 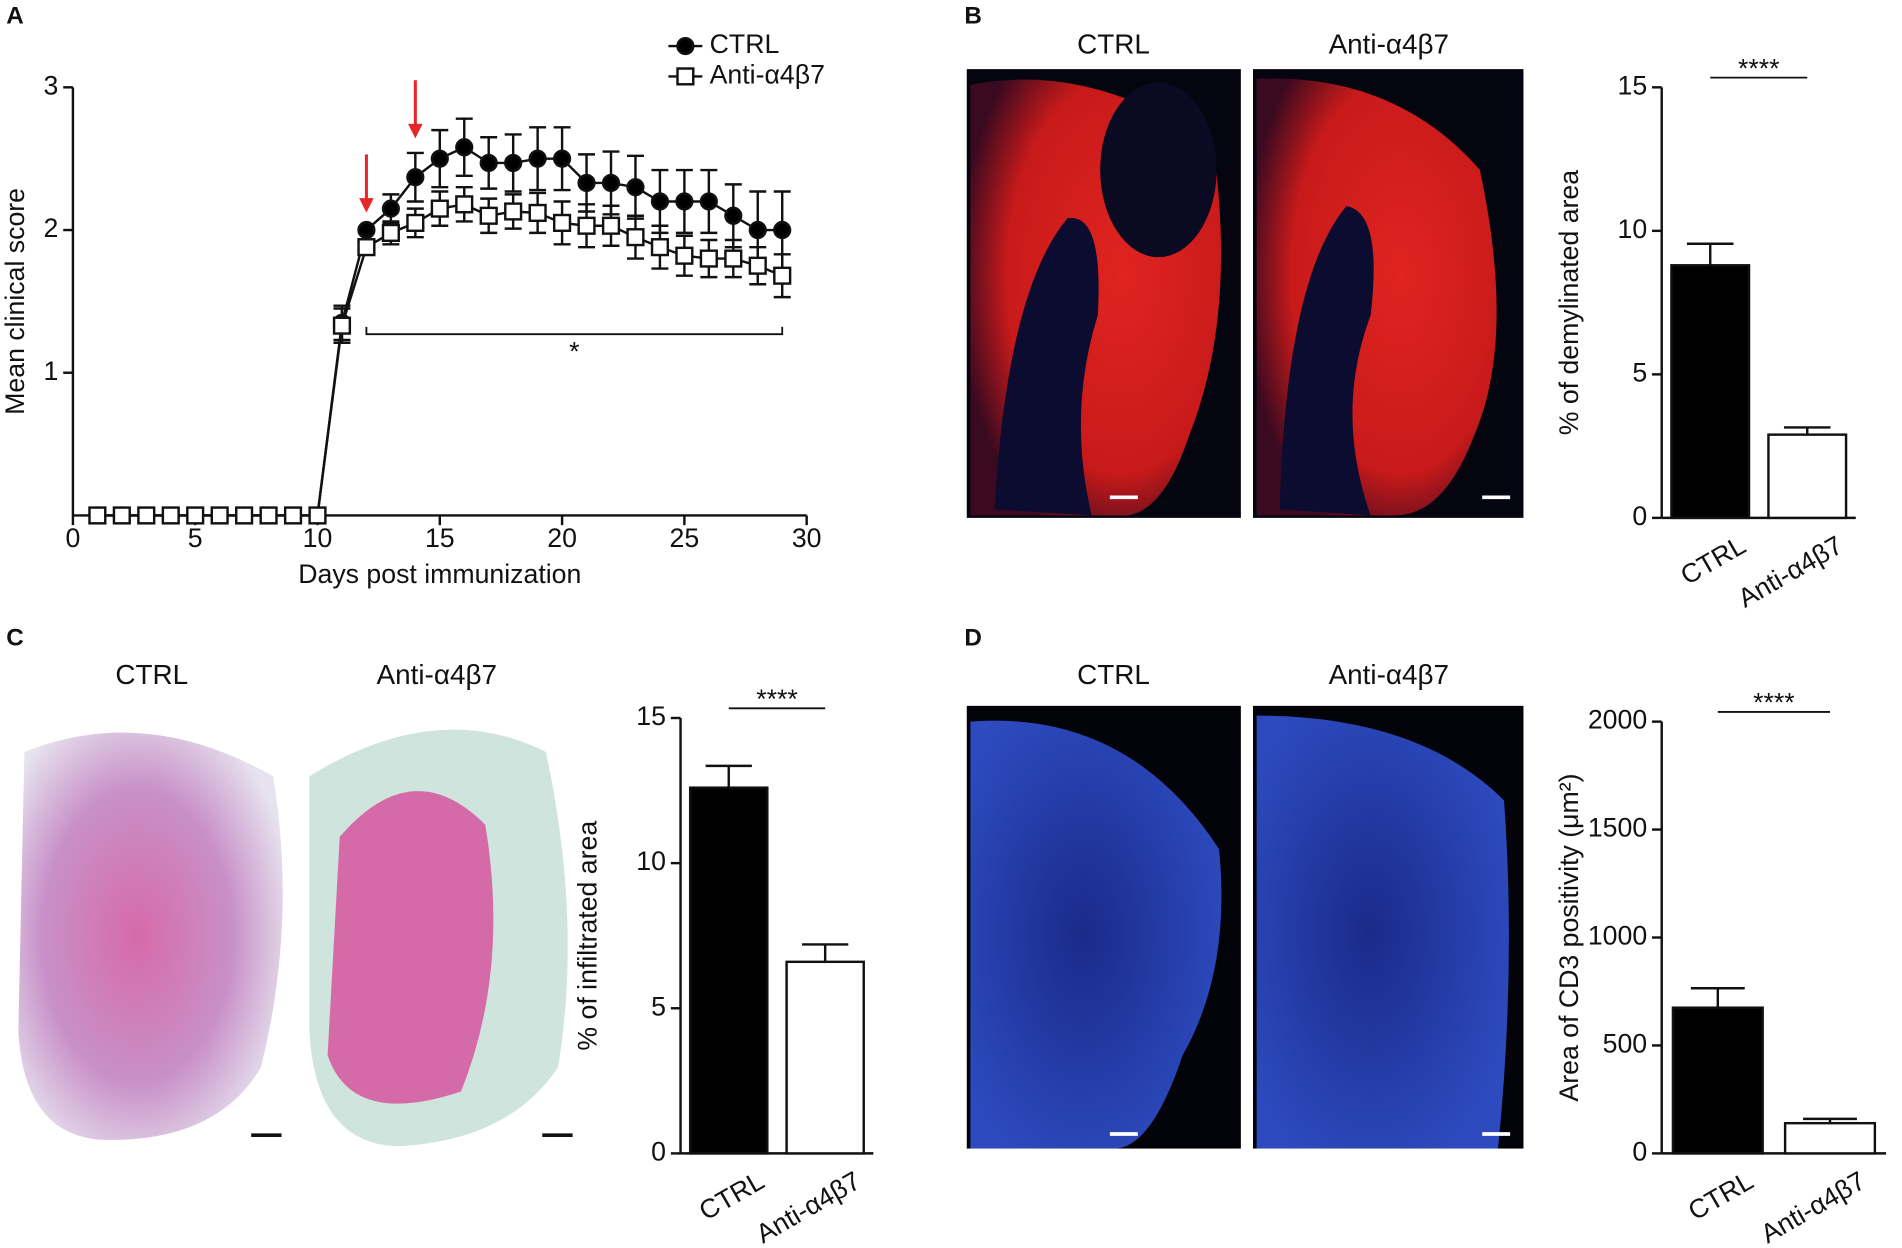 What do you see at coordinates (807, 538) in the screenshot?
I see `x-tick-label: 30` at bounding box center [807, 538].